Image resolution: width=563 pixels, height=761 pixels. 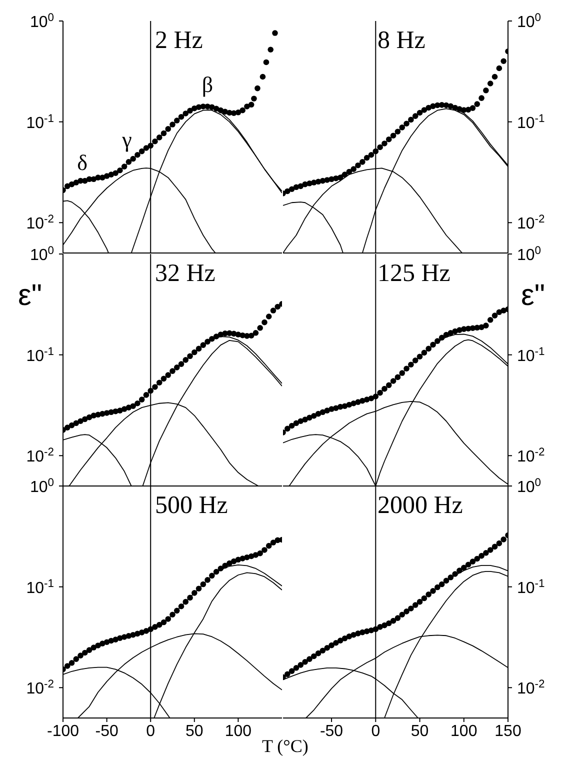 What do you see at coordinates (420, 506) in the screenshot?
I see `chart-title: 2000 Hz` at bounding box center [420, 506].